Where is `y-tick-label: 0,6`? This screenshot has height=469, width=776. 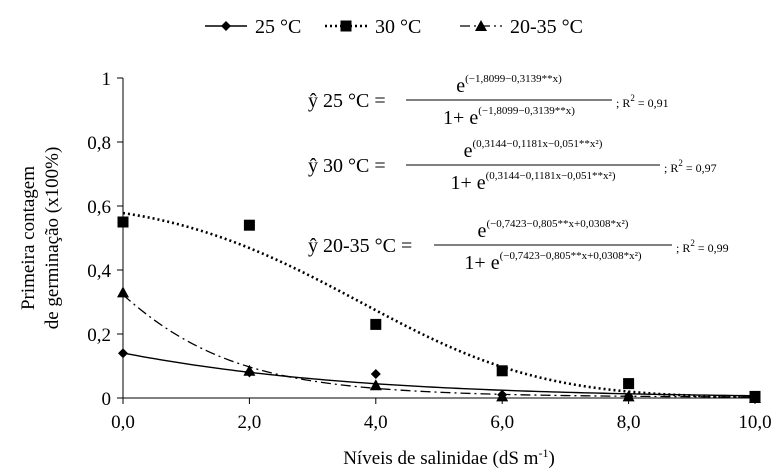
y-tick-label: 0,6 is located at coordinates (99, 207).